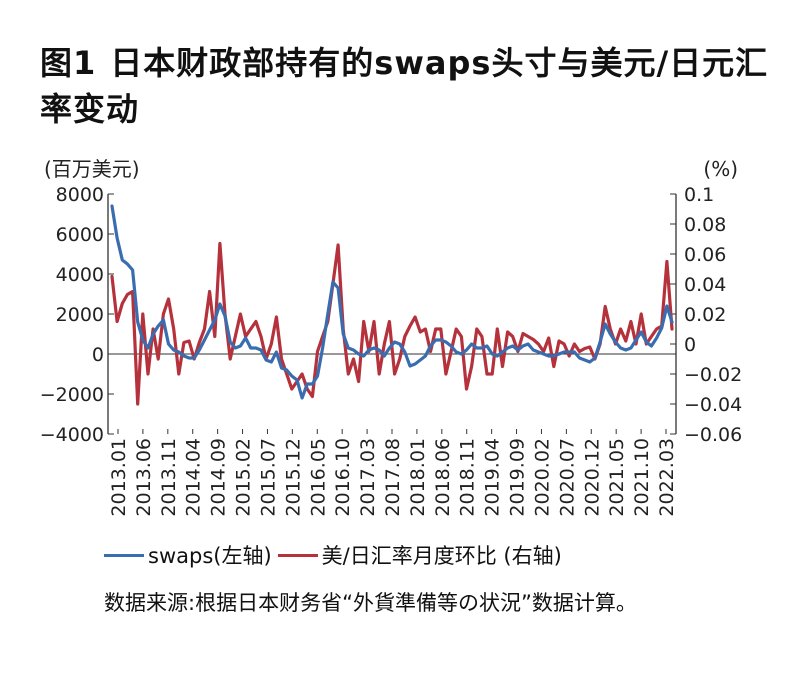 Image resolution: width=800 pixels, height=675 pixels. What do you see at coordinates (68, 63) in the screenshot?
I see `figure-number: 图1` at bounding box center [68, 63].